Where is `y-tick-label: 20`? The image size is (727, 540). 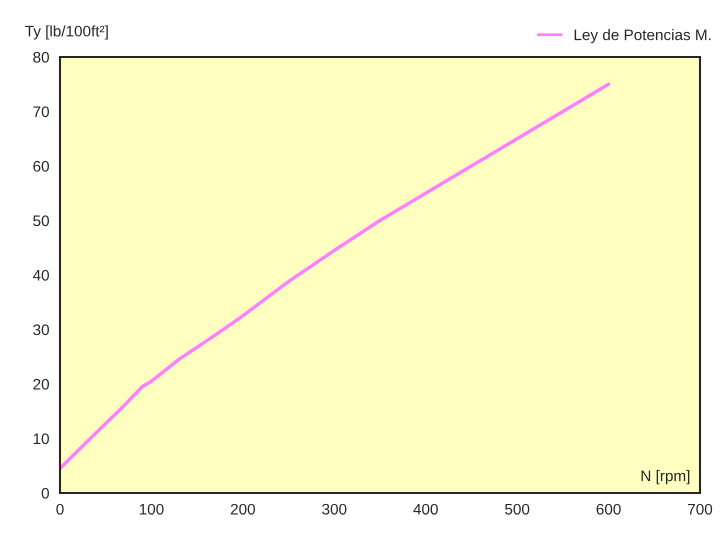
y-tick-label: 20 is located at coordinates (41, 384).